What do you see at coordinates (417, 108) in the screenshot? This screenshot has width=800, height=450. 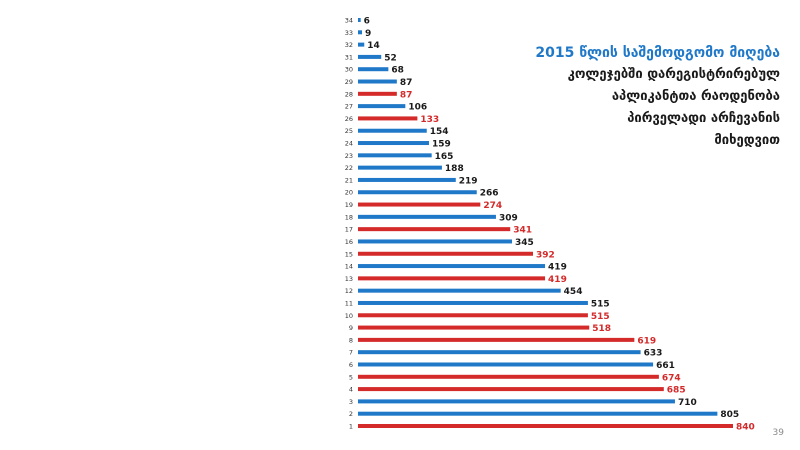 I see `data-label: 106` at bounding box center [417, 108].